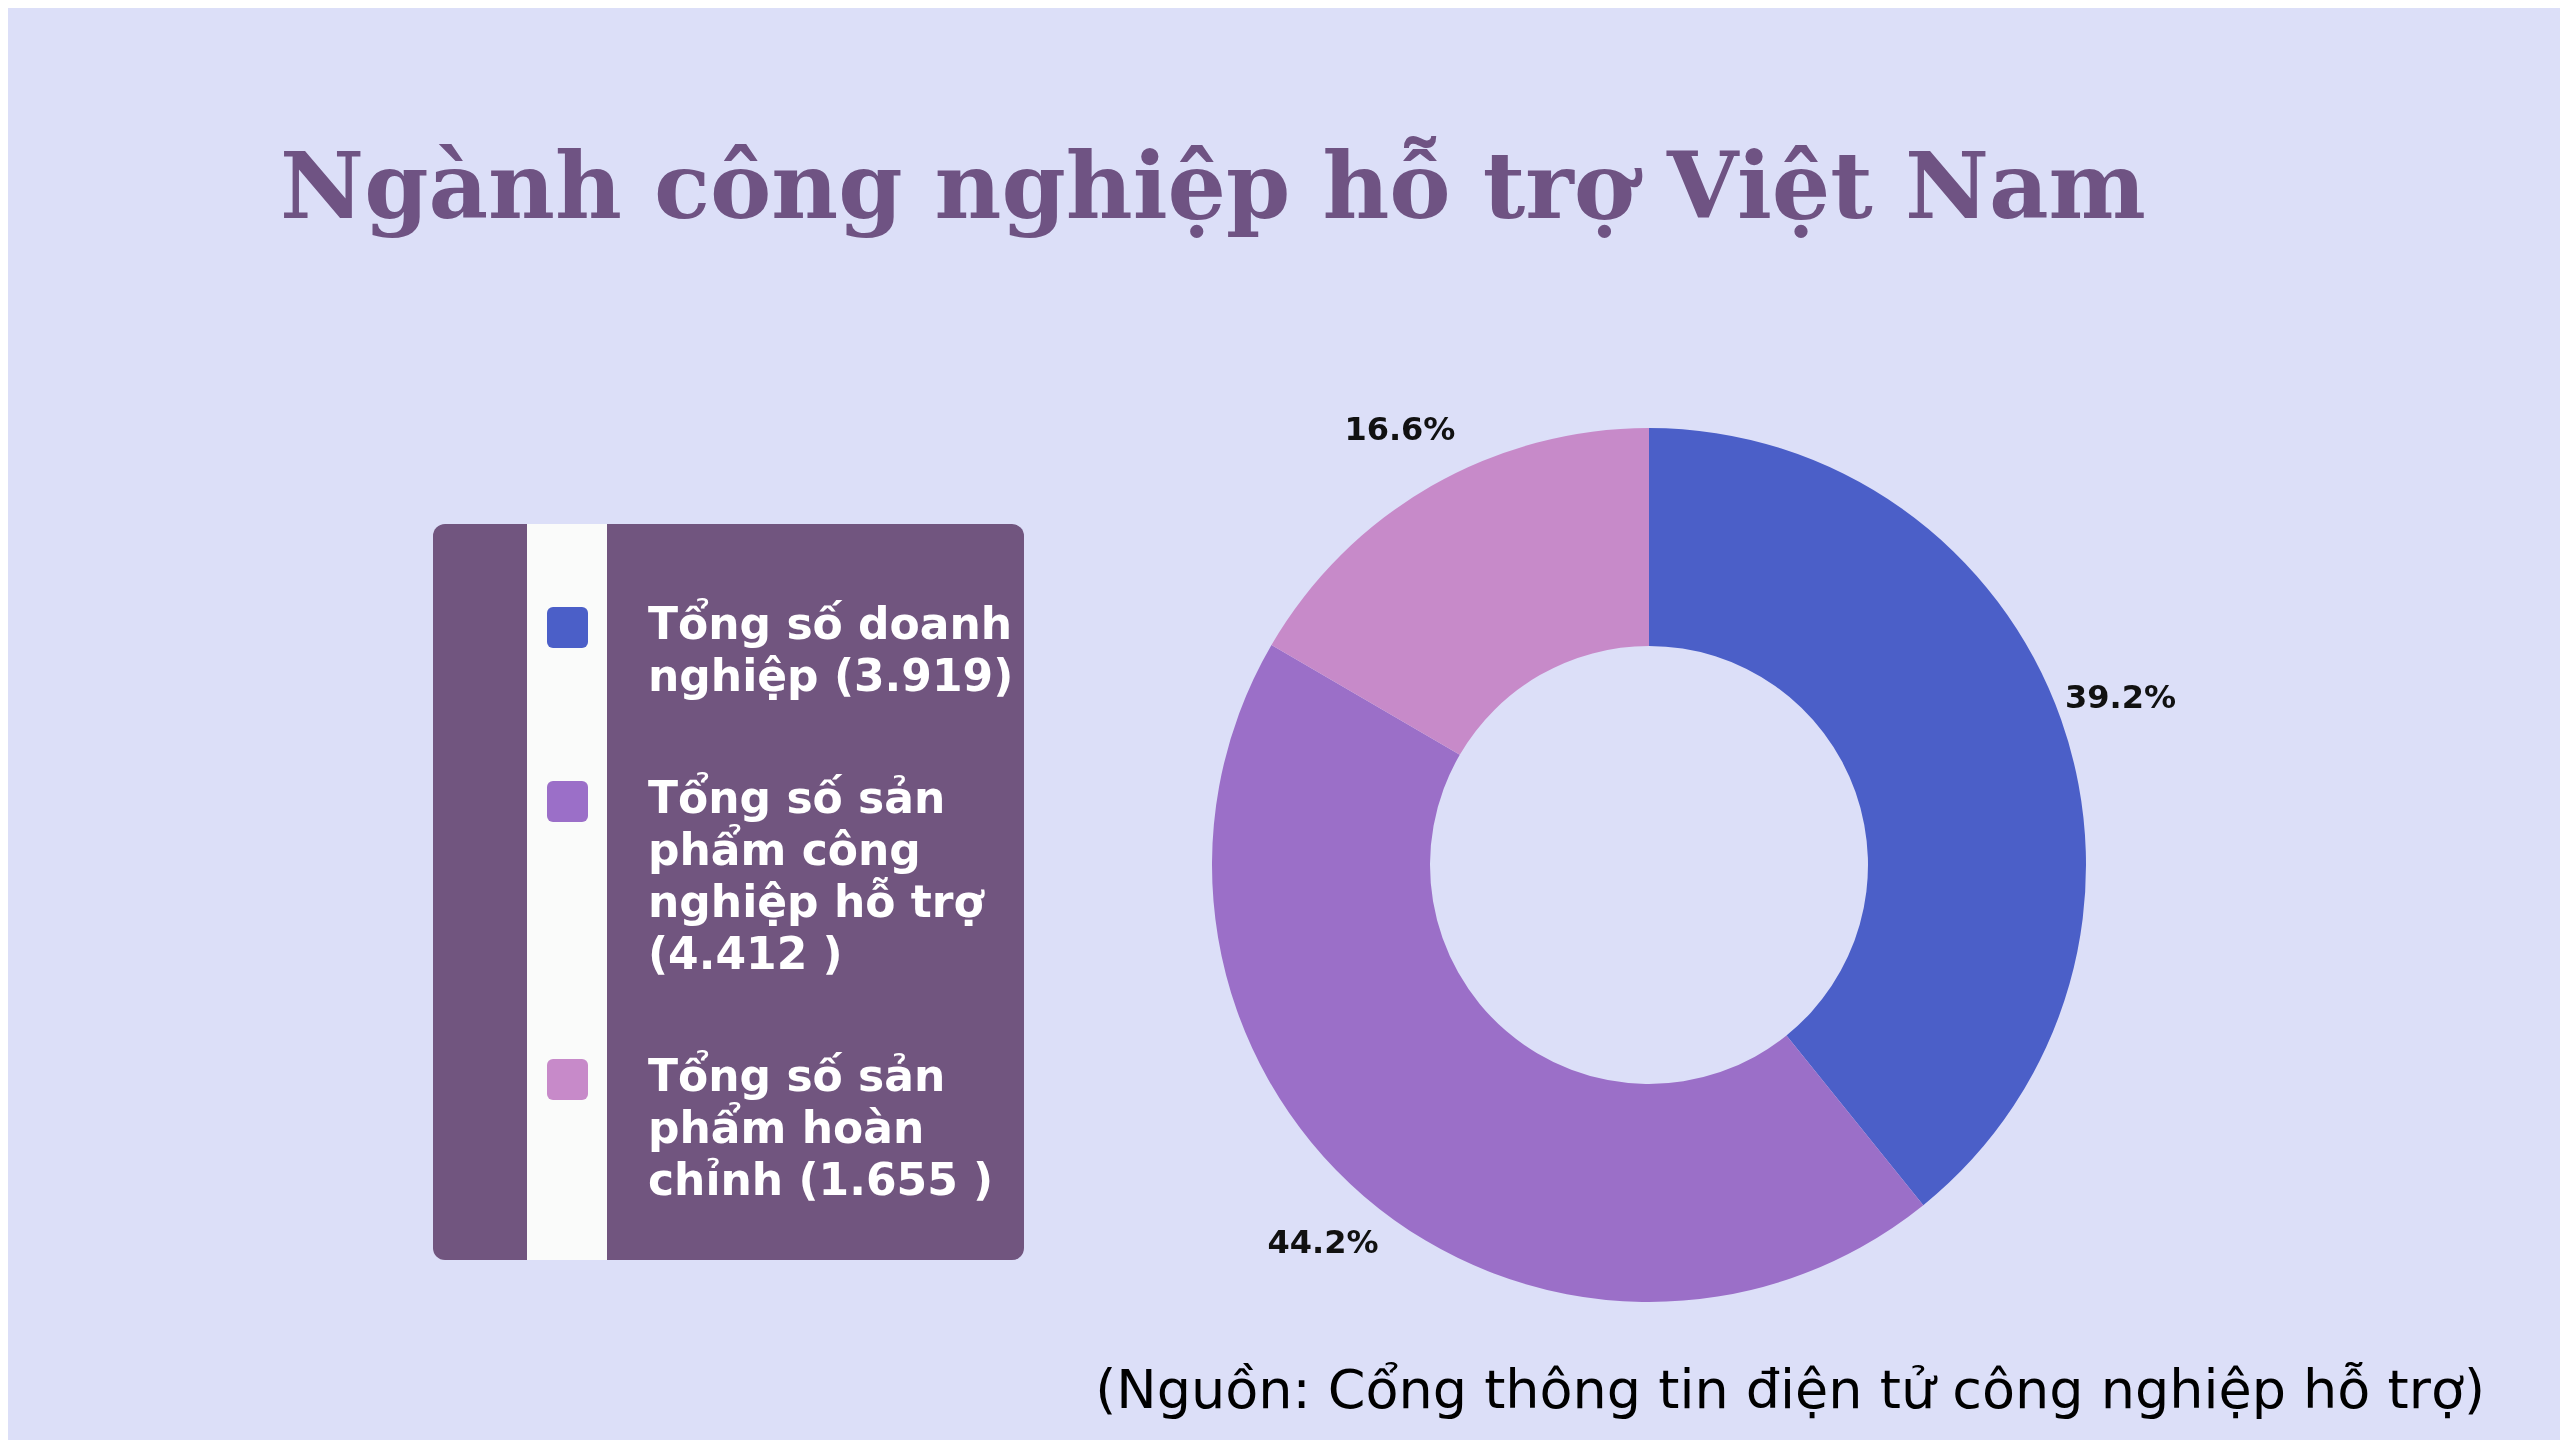 The width and height of the screenshot is (2560, 1440). Describe the element at coordinates (1568, 973) in the screenshot. I see `donut-slice` at that location.